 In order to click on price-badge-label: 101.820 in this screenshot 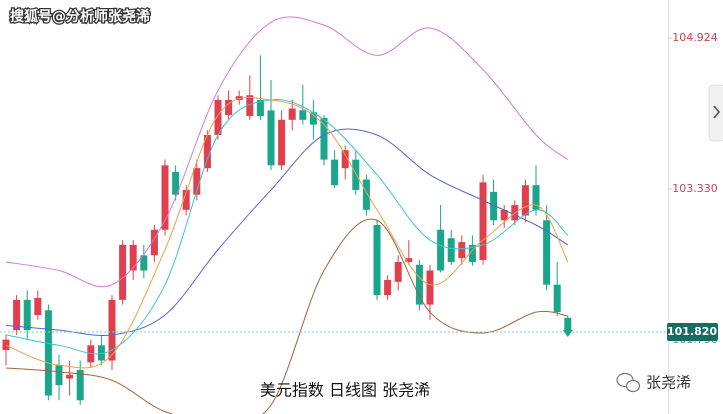, I will do `click(692, 331)`.